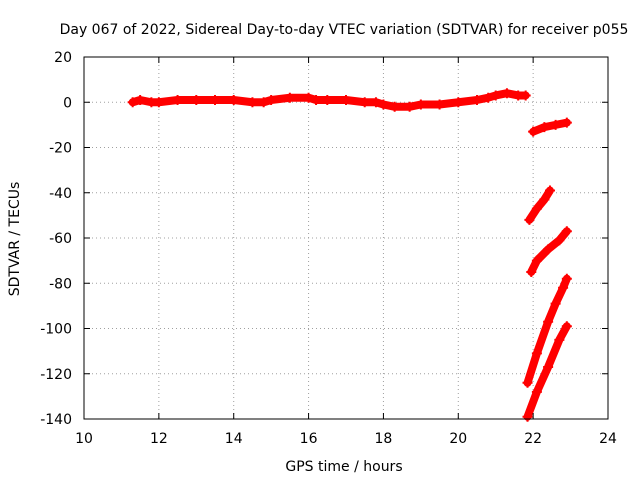 This screenshot has width=640, height=480. I want to click on y-axis-label: SDTVAR / TECUs, so click(15, 239).